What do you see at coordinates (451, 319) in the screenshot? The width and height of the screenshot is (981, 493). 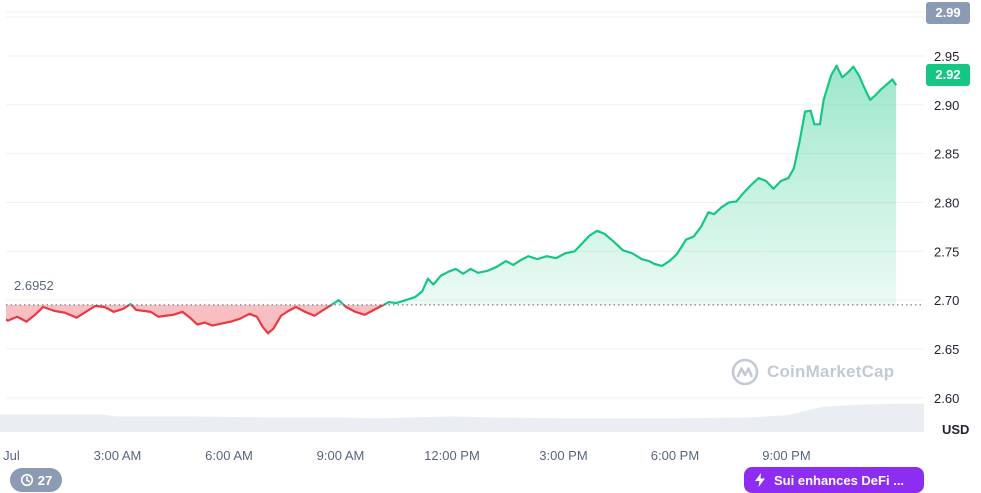 I see `price-area-down` at bounding box center [451, 319].